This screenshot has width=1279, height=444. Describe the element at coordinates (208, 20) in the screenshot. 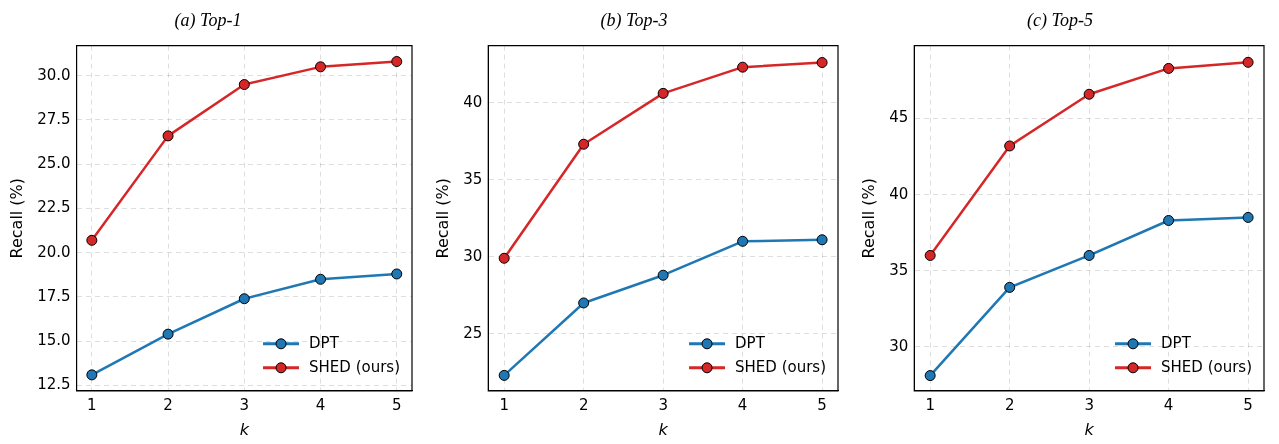

I see `chart-title: (a) Top-1` at that location.